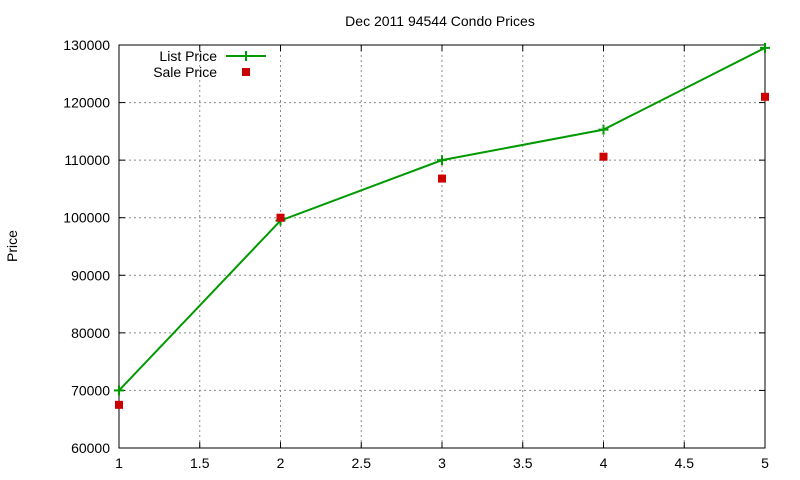 Image resolution: width=800 pixels, height=480 pixels. Describe the element at coordinates (188, 56) in the screenshot. I see `legend-label-list-price: List Price` at that location.